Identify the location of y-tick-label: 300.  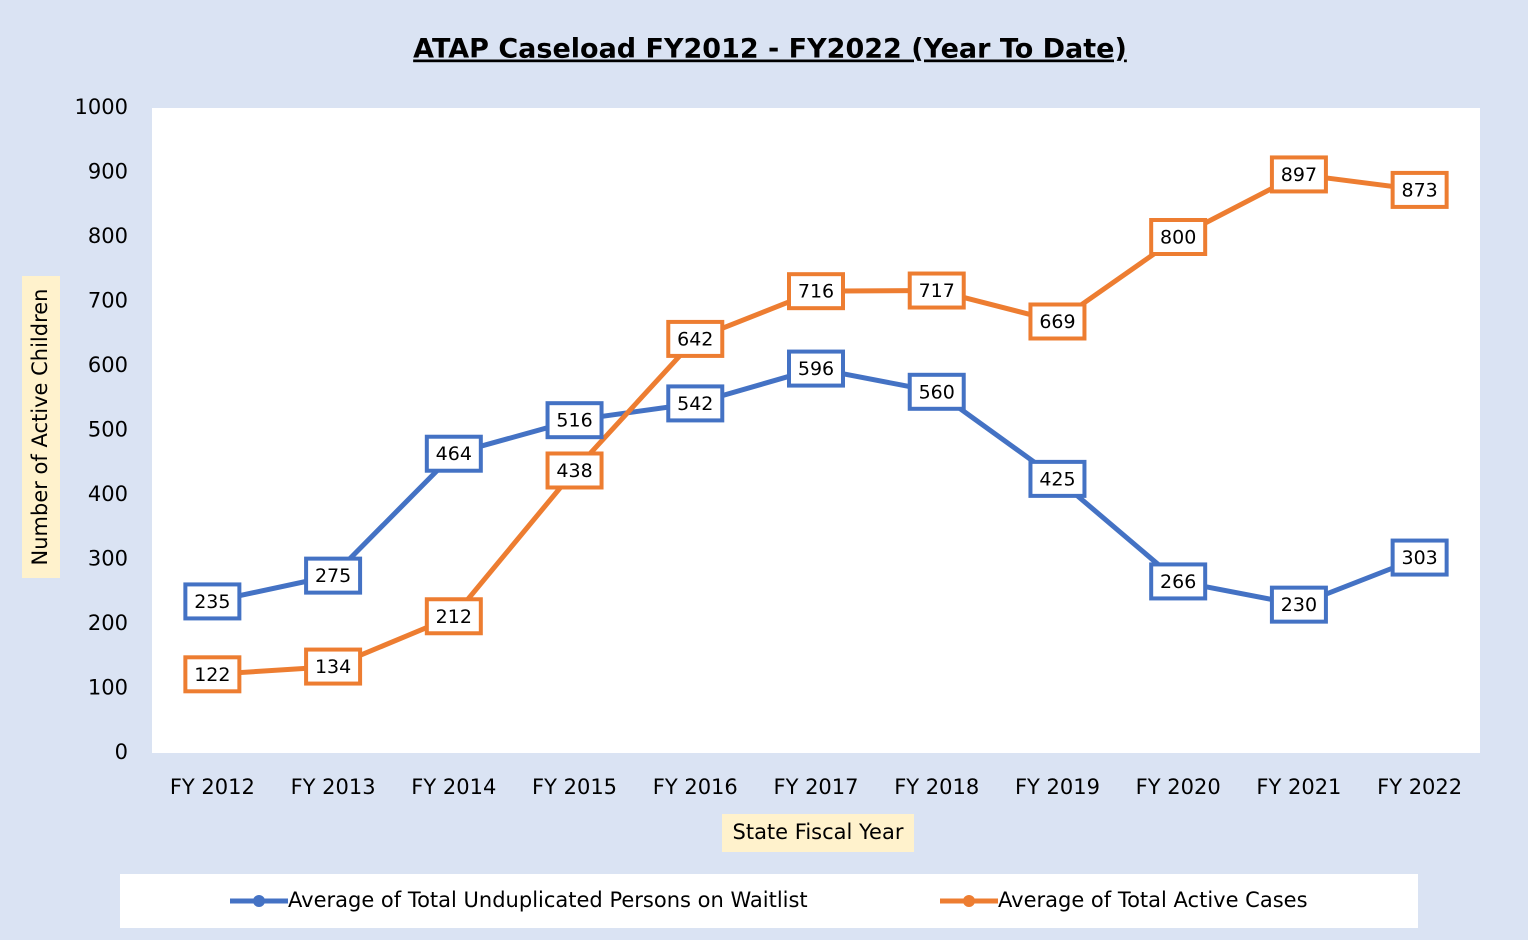
(108, 559).